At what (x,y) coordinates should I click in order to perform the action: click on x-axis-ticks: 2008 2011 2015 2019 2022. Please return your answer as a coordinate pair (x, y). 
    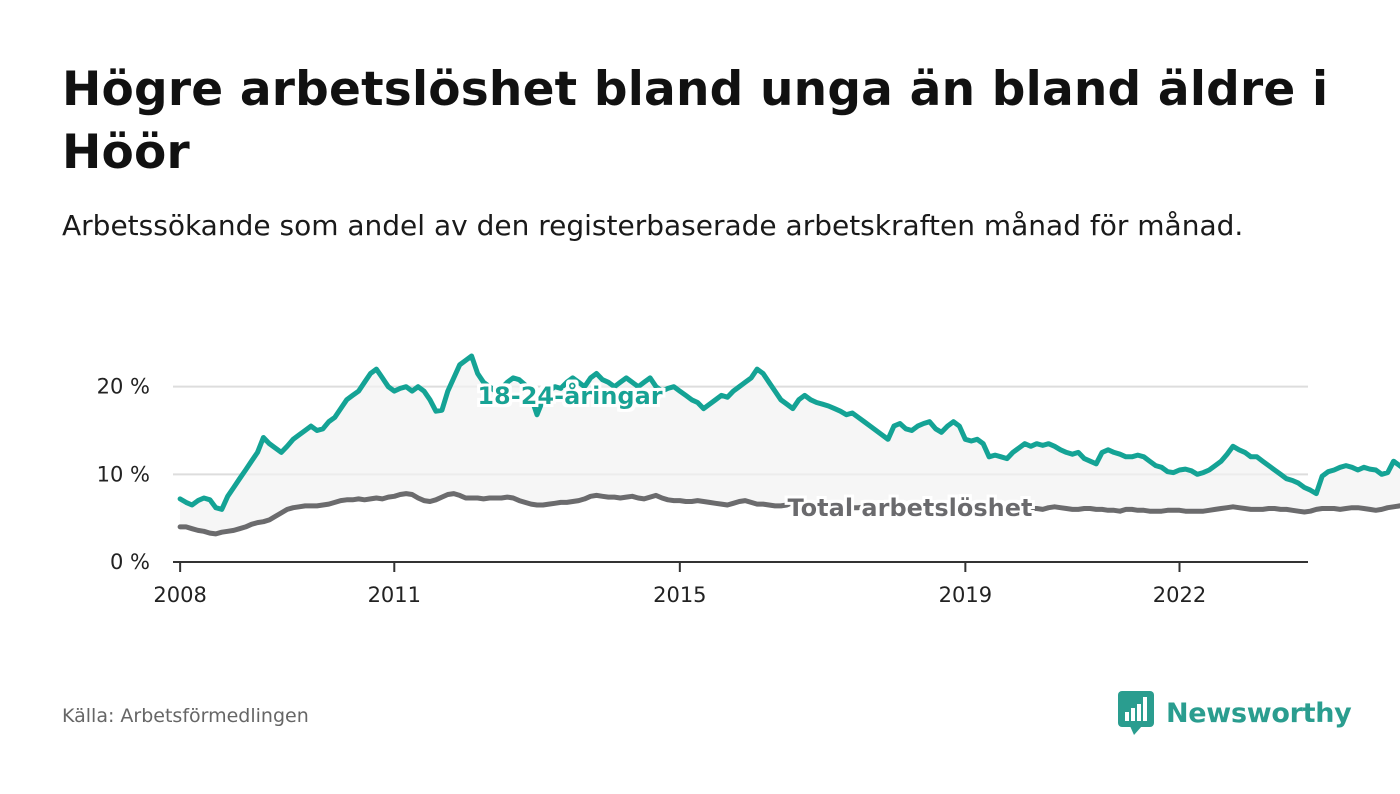
    Looking at the image, I should click on (679, 584).